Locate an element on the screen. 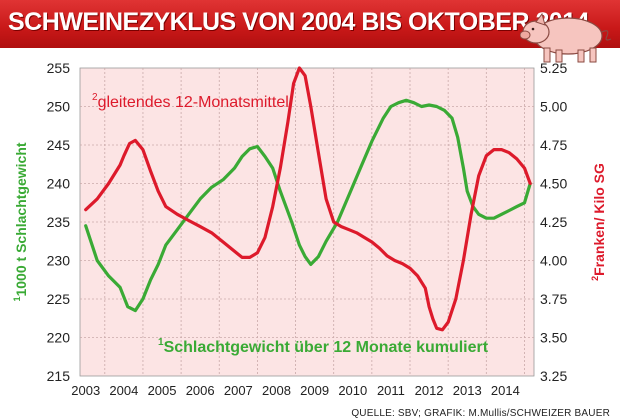 Image resolution: width=620 pixels, height=420 pixels. title-bar: SCHWEINEZYKLUS VON 2004 BIS OKTOBER 2014 is located at coordinates (310, 24).